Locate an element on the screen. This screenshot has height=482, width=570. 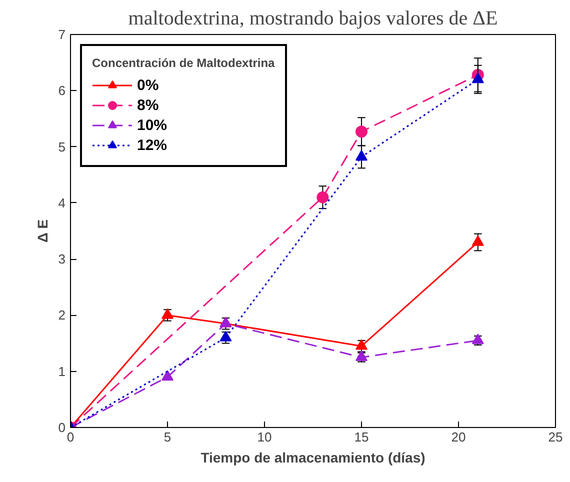
legend-label: 12% is located at coordinates (152, 145).